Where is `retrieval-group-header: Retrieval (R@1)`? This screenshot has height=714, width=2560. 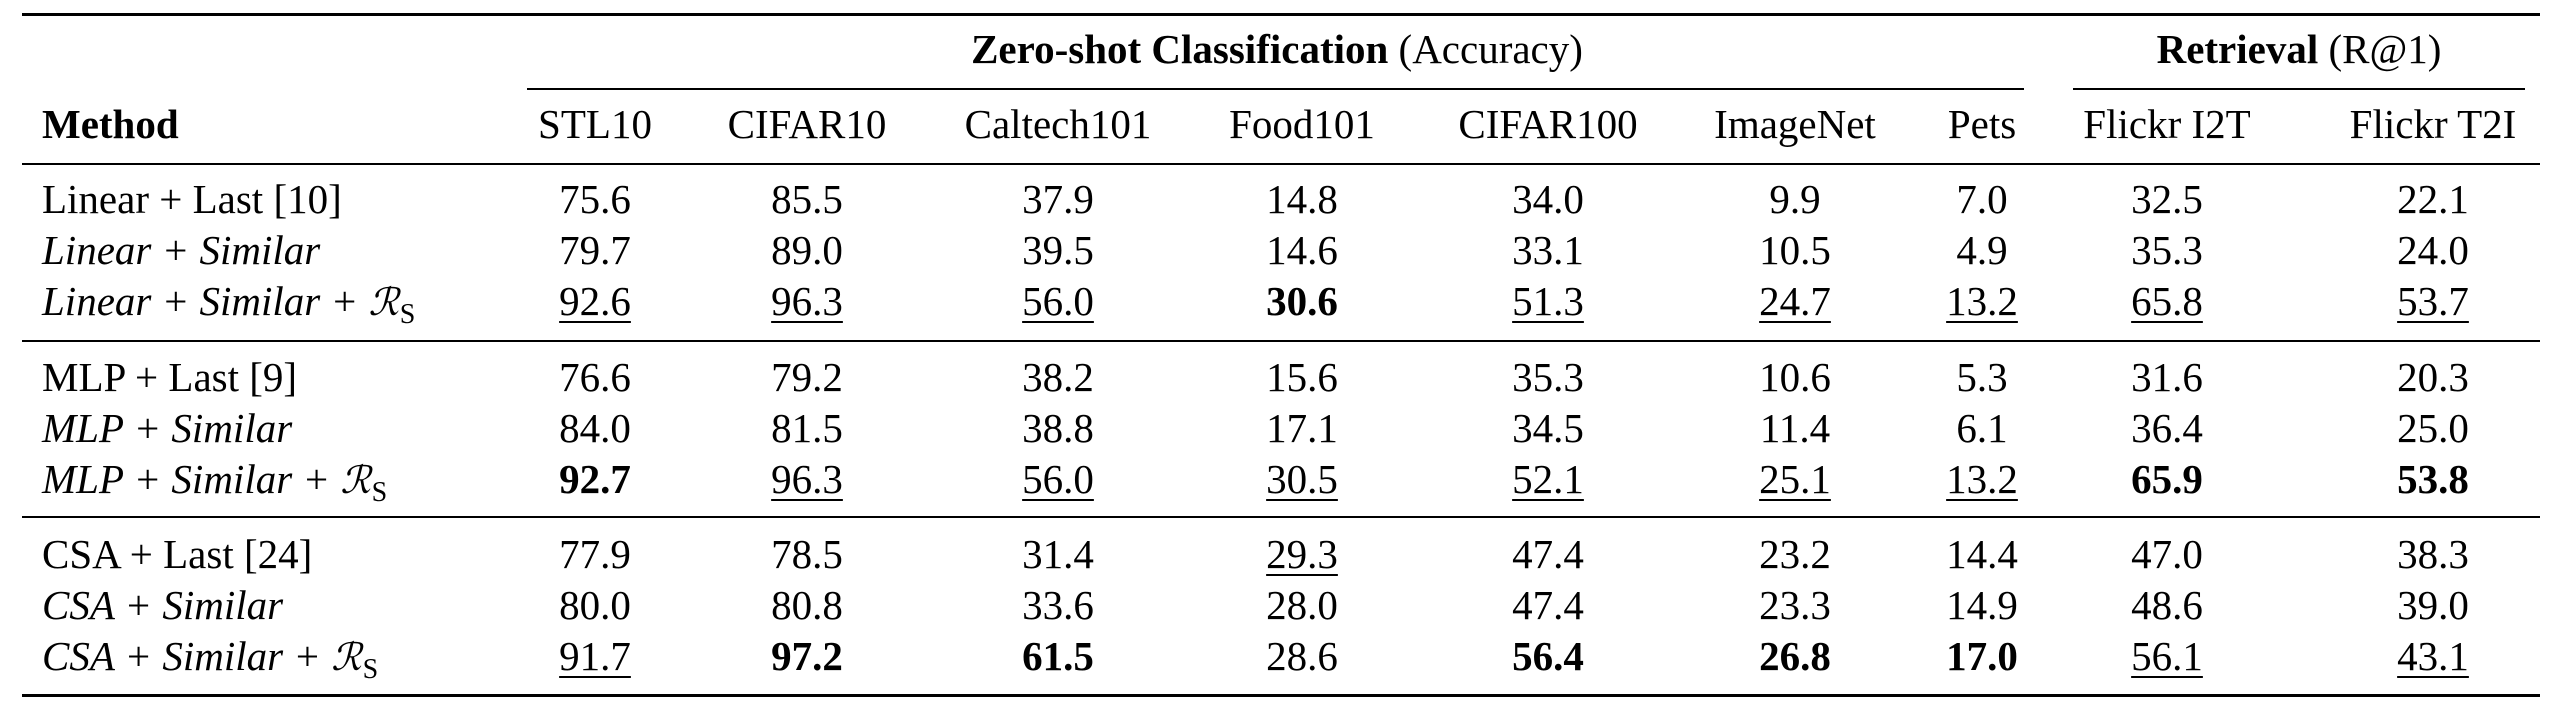
retrieval-group-header: Retrieval (R@1) is located at coordinates (2299, 49).